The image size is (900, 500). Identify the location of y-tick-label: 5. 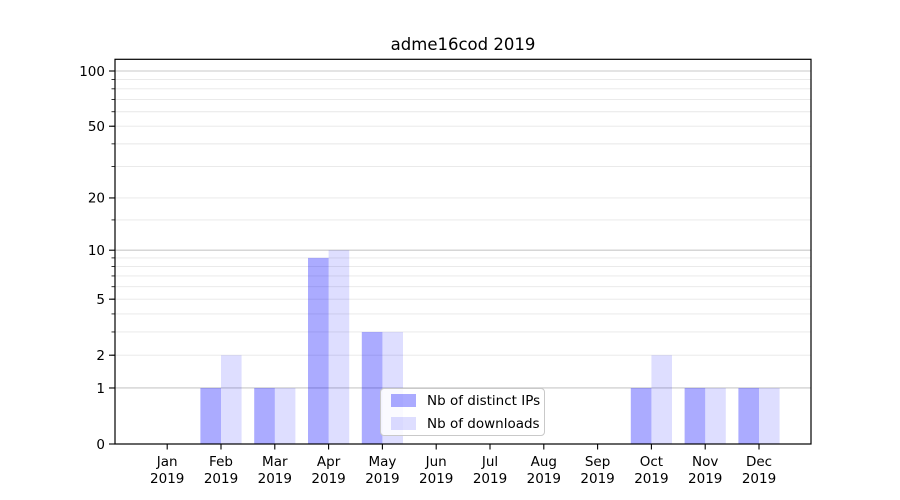
(100, 300).